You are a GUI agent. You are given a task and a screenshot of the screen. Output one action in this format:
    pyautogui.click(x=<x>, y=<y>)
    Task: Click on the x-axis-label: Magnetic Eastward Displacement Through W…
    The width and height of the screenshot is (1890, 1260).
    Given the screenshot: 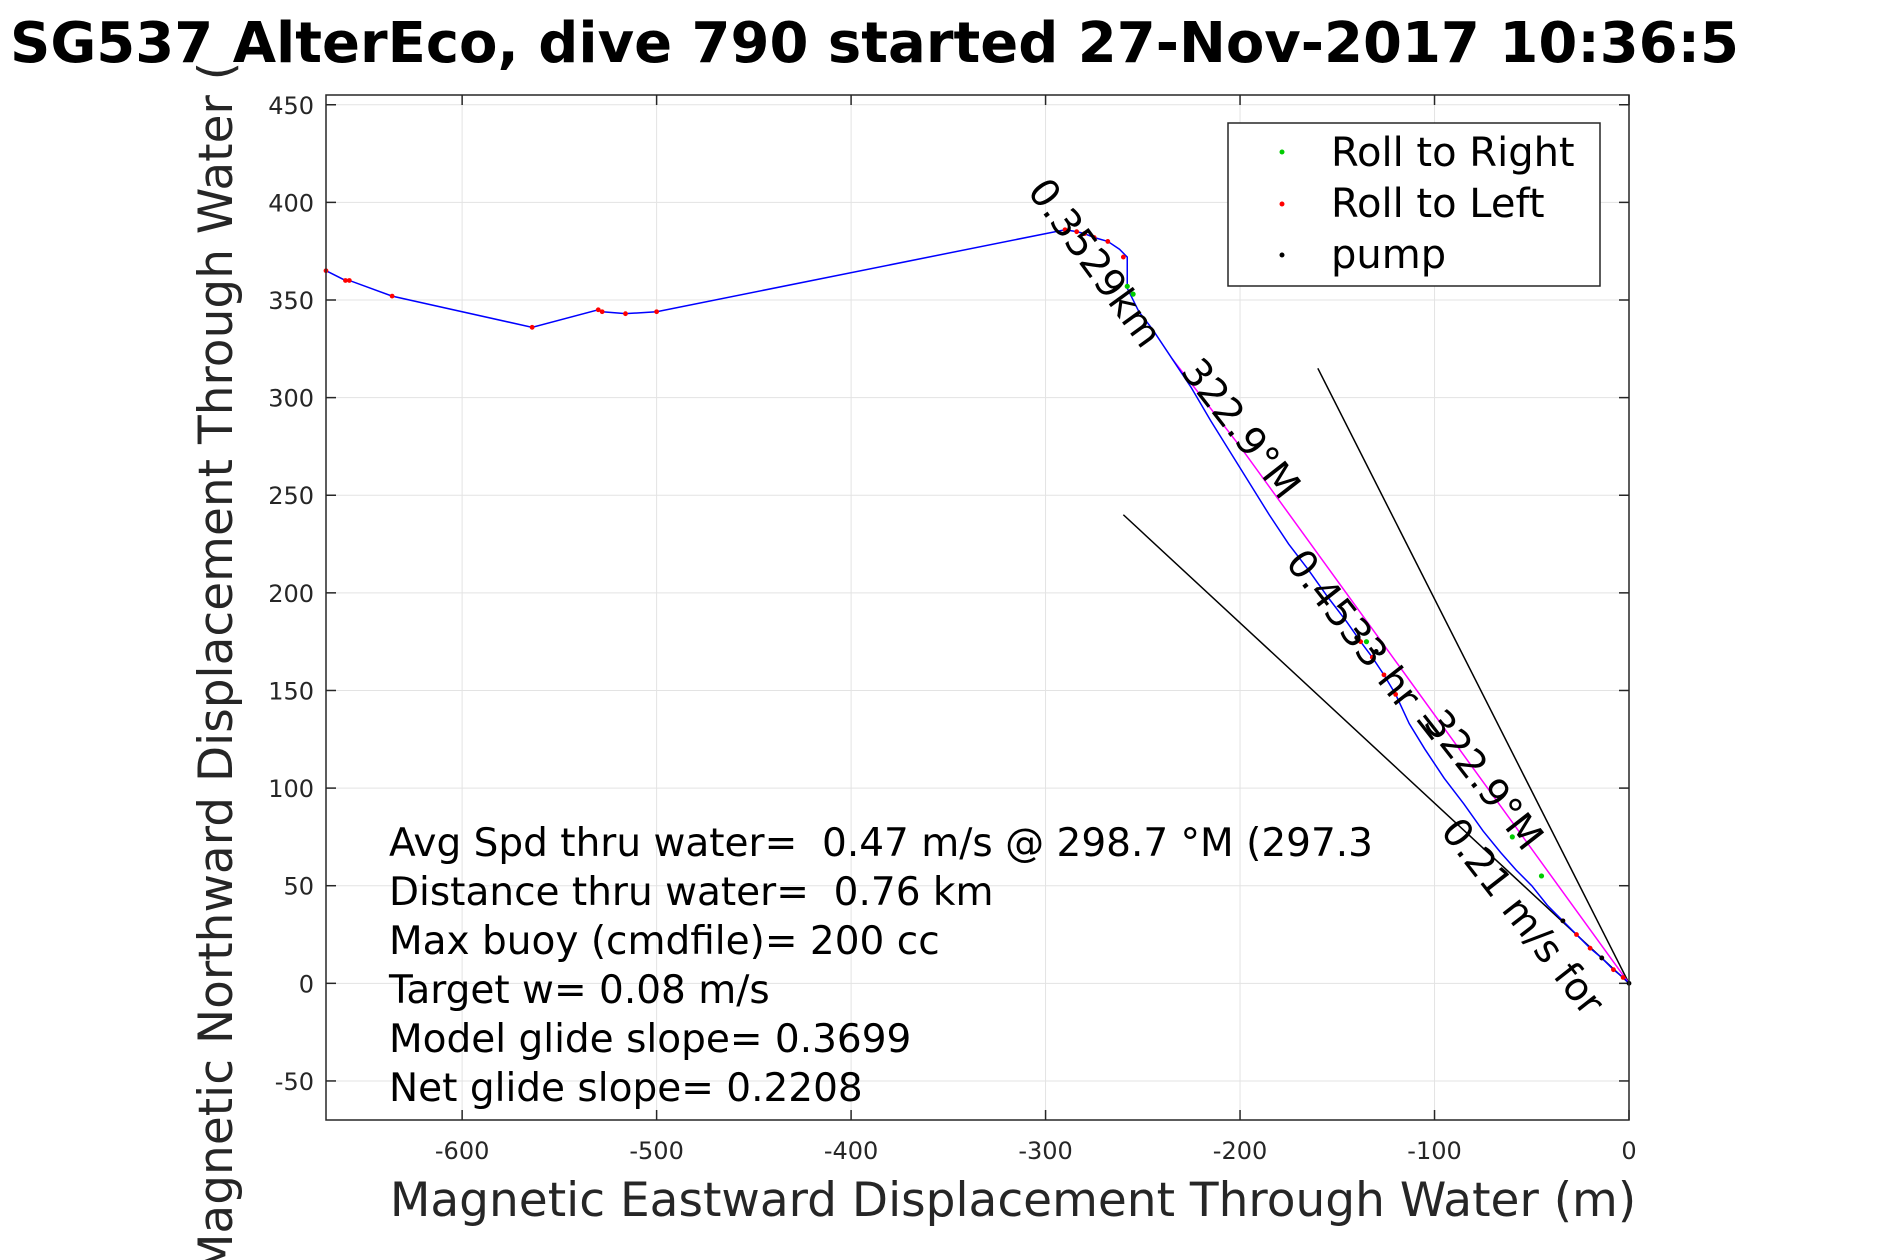 What is the action you would take?
    pyautogui.click(x=1013, y=1200)
    